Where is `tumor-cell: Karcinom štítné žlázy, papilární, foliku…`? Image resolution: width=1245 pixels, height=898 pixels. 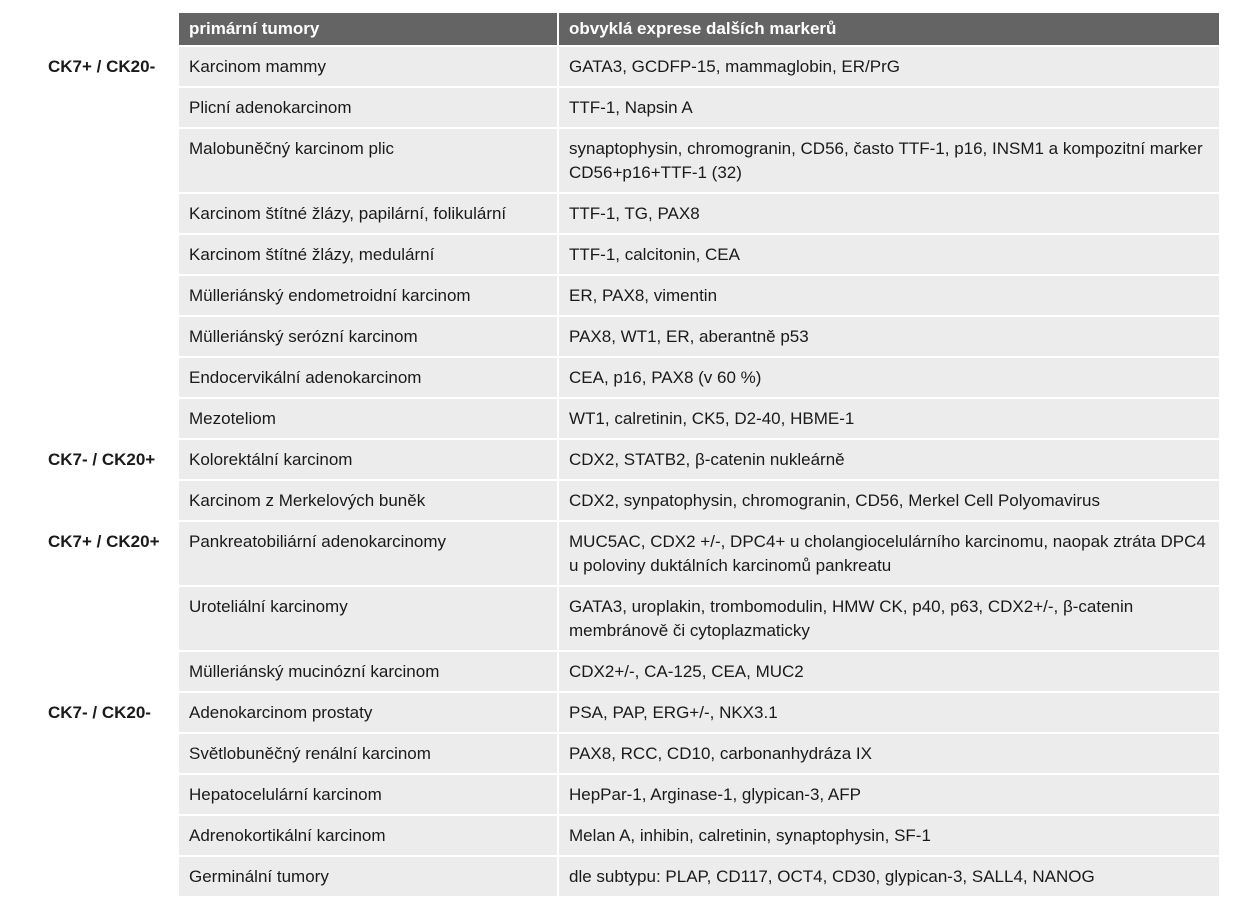
tumor-cell: Karcinom štítné žlázy, papilární, foliku… is located at coordinates (369, 214).